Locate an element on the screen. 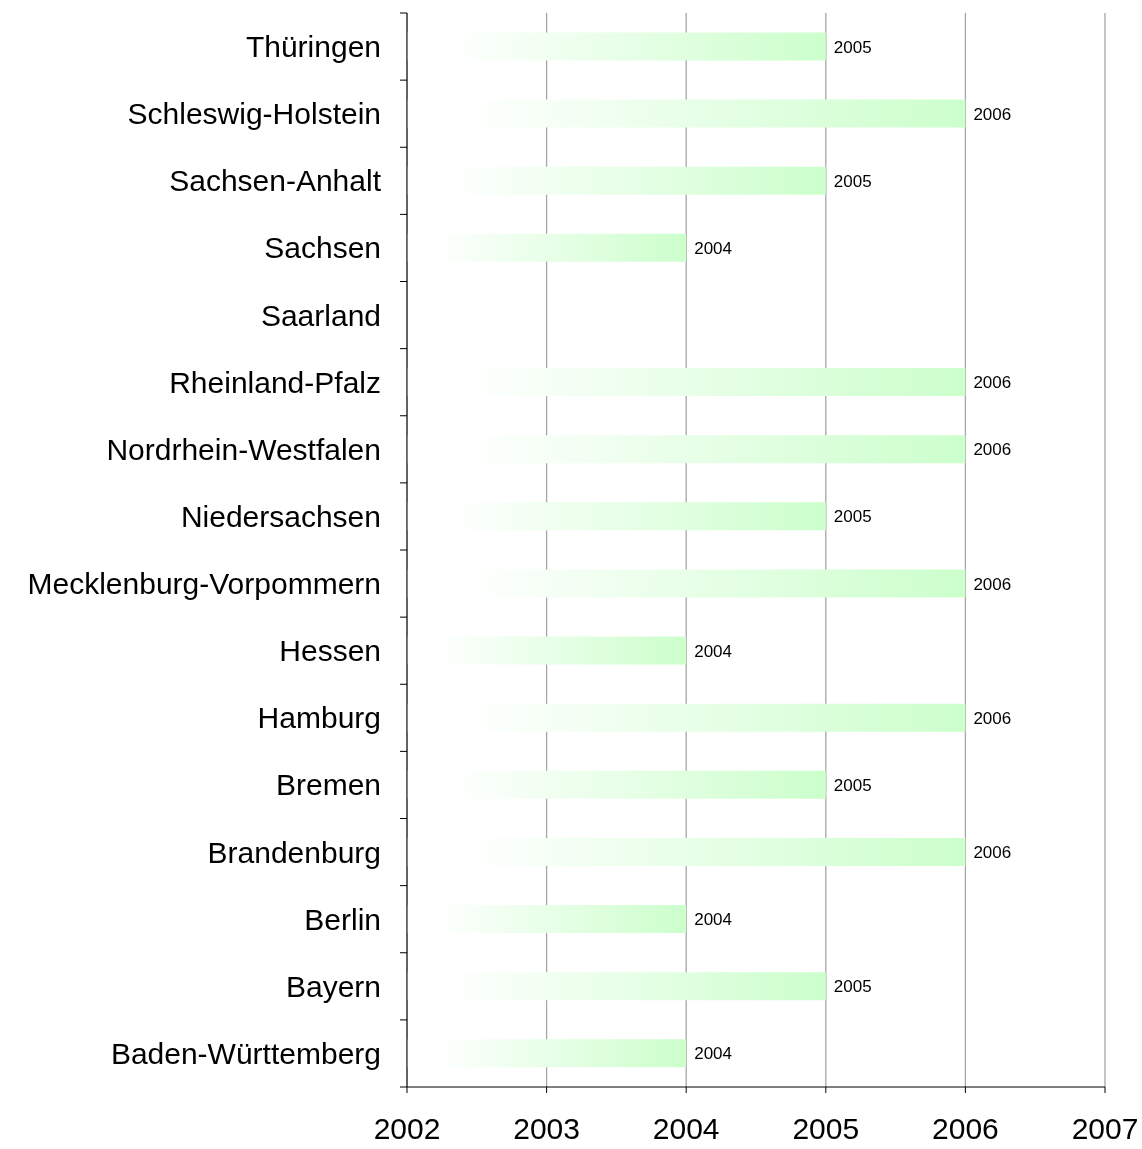 The image size is (1142, 1149). y-tick-label: Hessen is located at coordinates (330, 651).